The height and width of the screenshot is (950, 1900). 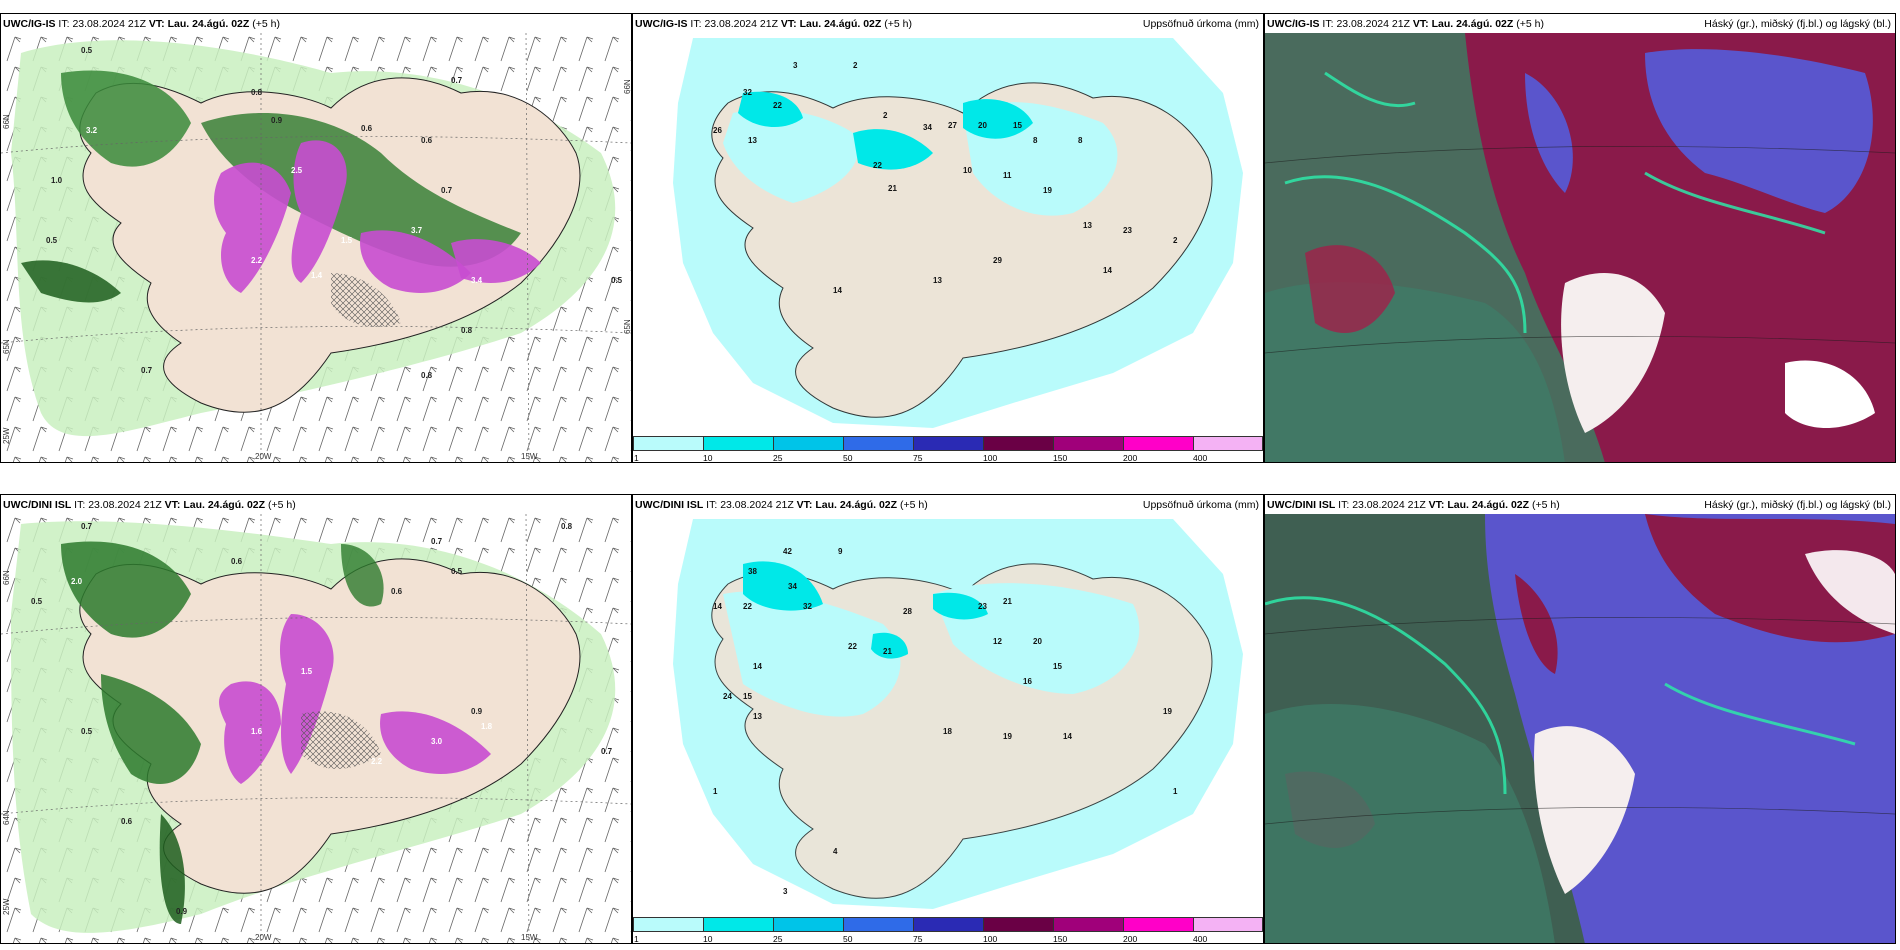 I want to click on svg-text: 32, so click(x=747, y=92).